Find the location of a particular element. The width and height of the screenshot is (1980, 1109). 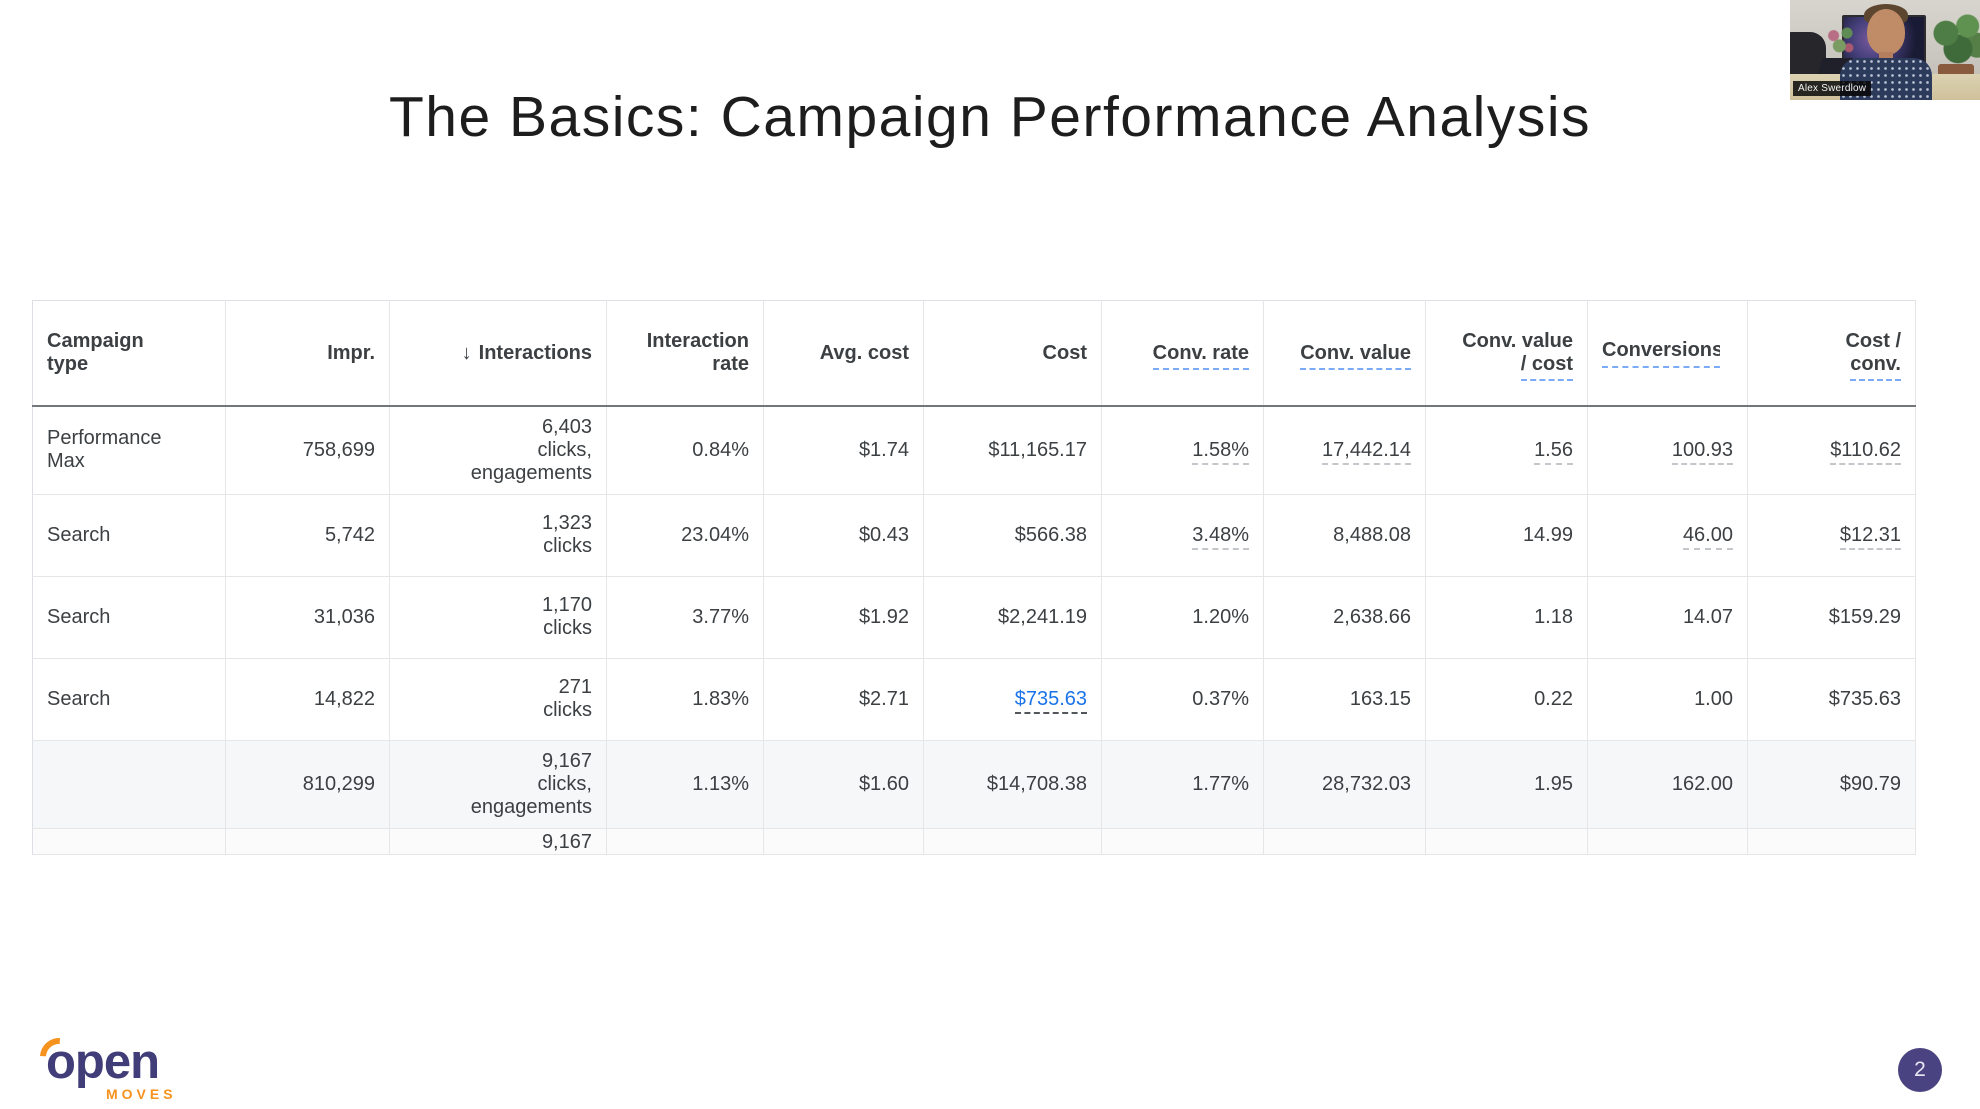

cell-value: 46.00 is located at coordinates (1707, 536).